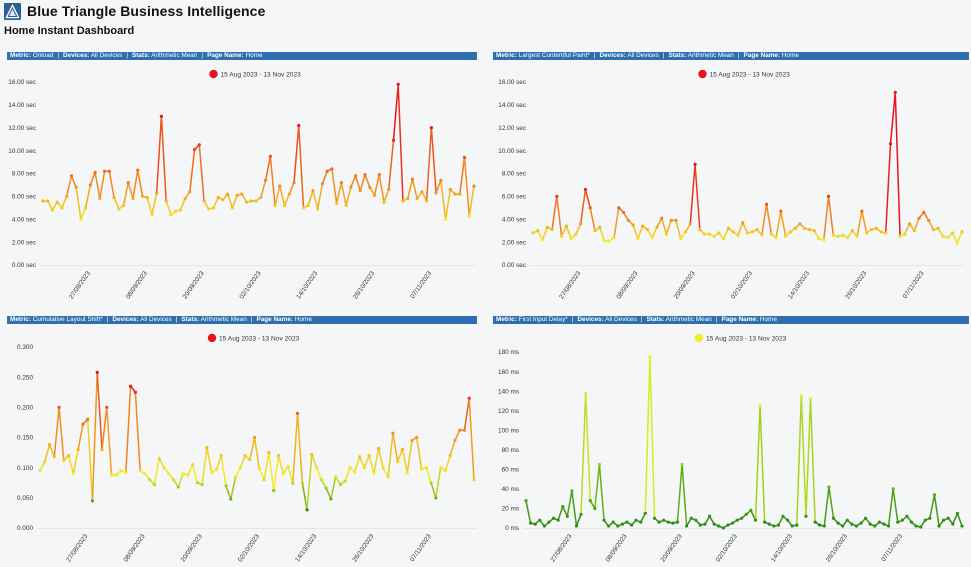 The width and height of the screenshot is (971, 567). What do you see at coordinates (255, 74) in the screenshot?
I see `chart-legend: 15 Aug 2023 - 13 Nov 2023` at bounding box center [255, 74].